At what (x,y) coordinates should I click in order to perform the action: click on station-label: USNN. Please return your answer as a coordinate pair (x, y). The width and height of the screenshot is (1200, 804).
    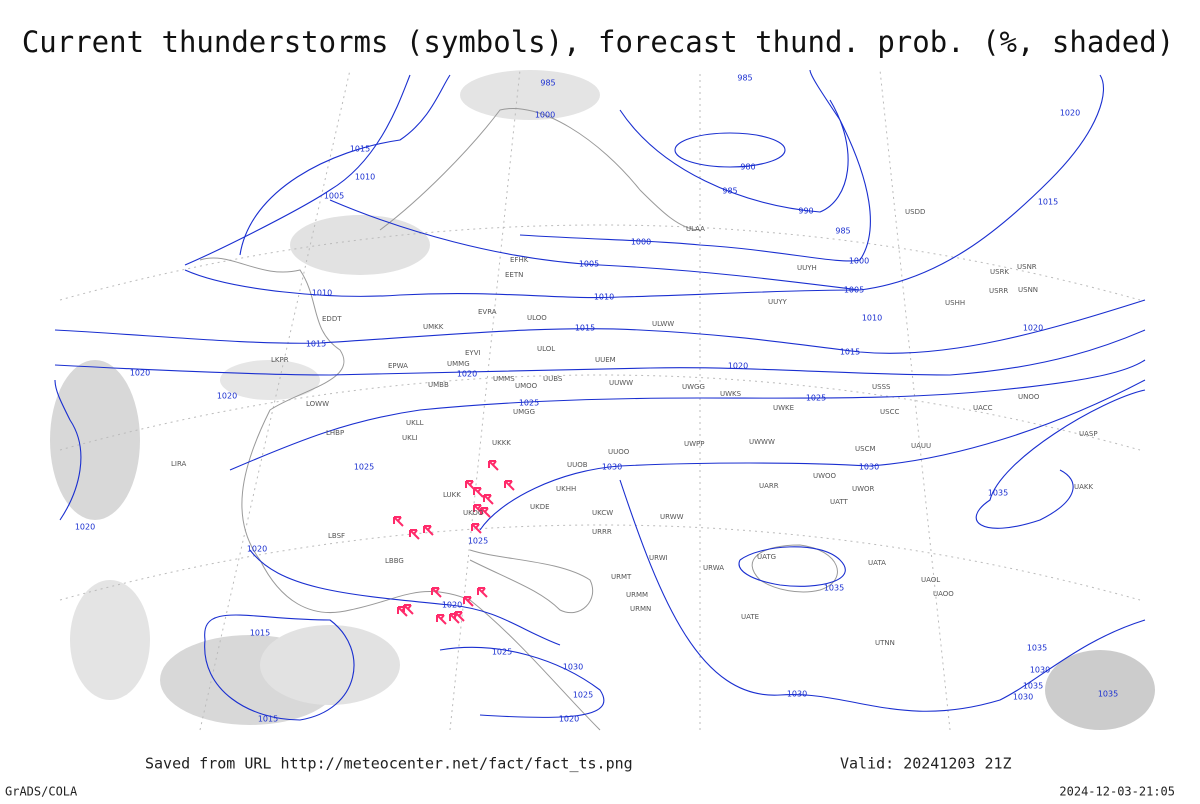
    Looking at the image, I should click on (1028, 290).